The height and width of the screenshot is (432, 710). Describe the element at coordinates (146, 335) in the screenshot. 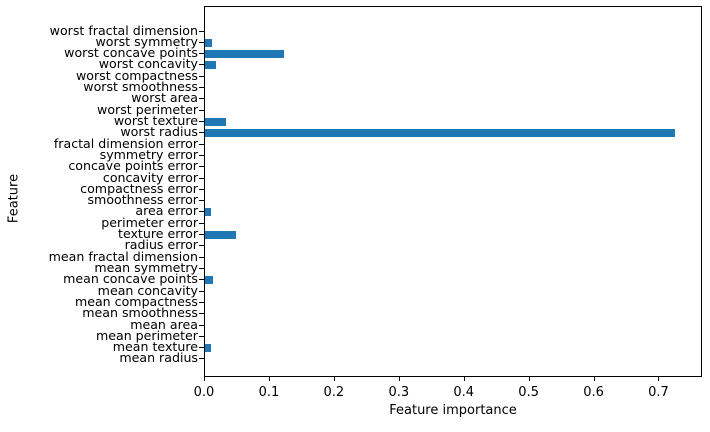

I see `y-tick-label: mean perimeter` at that location.